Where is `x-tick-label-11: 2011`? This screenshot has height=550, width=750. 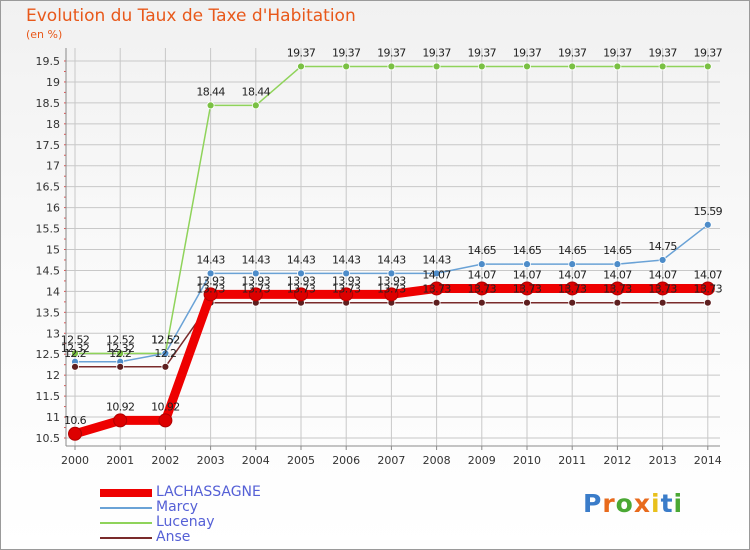
x-tick-label-11: 2011 is located at coordinates (572, 460).